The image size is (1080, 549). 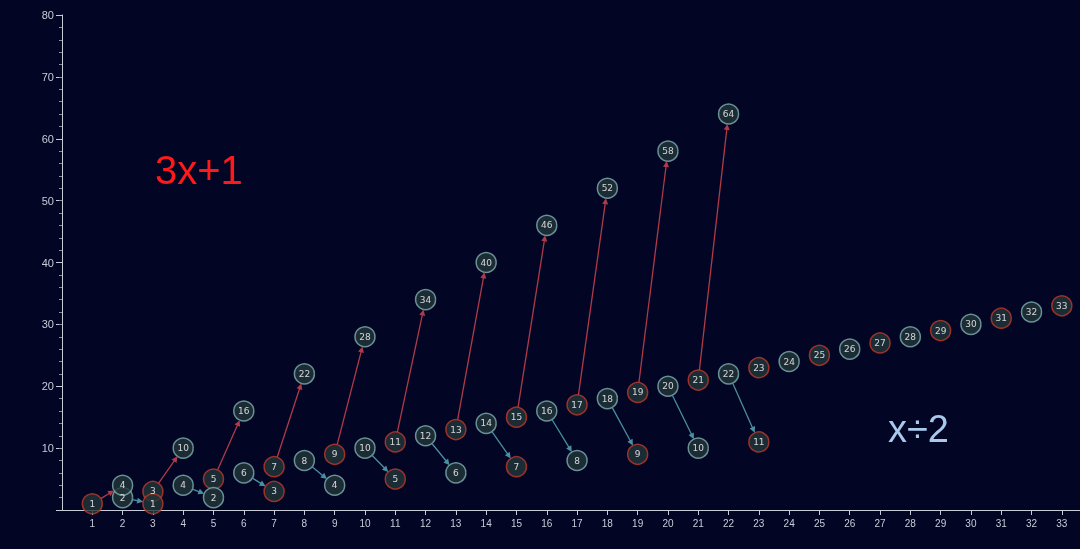 What do you see at coordinates (880, 342) in the screenshot?
I see `data-label: 27` at bounding box center [880, 342].